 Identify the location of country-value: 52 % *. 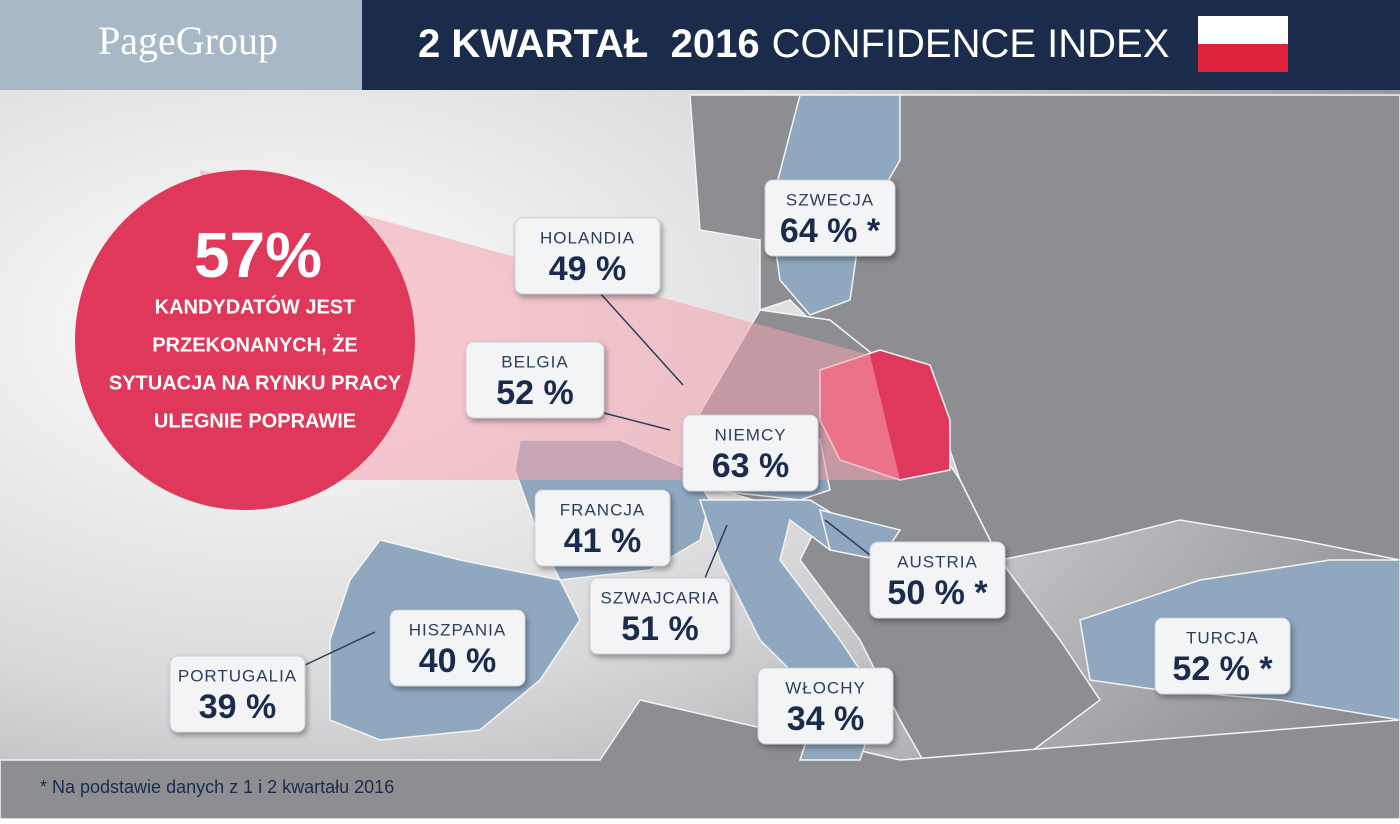
(1222, 669).